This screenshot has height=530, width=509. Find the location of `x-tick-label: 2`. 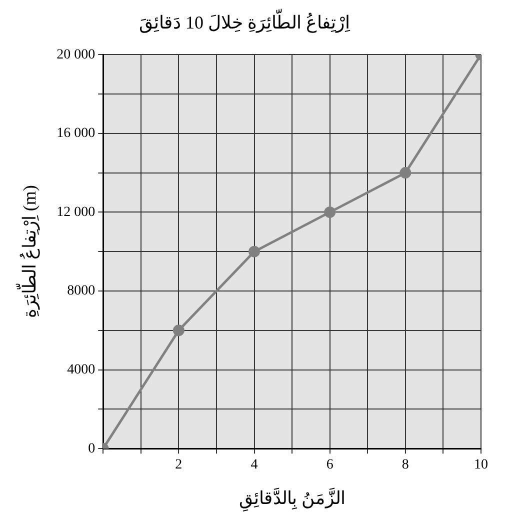

x-tick-label: 2 is located at coordinates (178, 465).